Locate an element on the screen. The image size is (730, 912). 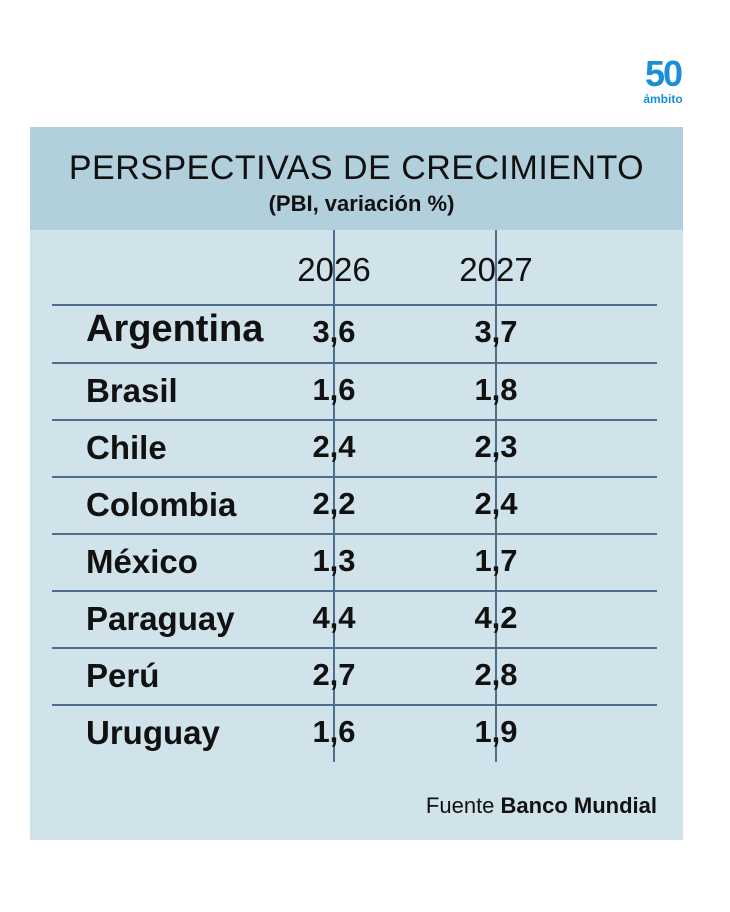
value-2027: 2,4 is located at coordinates (496, 503).